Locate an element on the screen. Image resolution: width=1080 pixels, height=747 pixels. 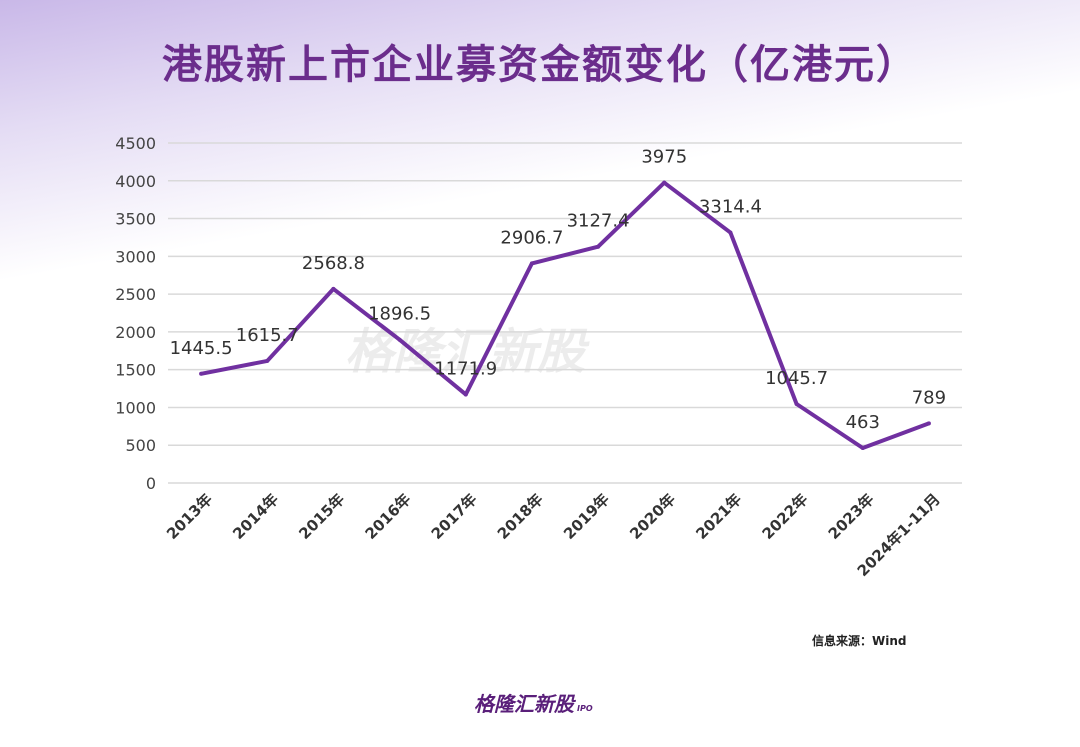
x-tick-label: 2021年 is located at coordinates (718, 516).